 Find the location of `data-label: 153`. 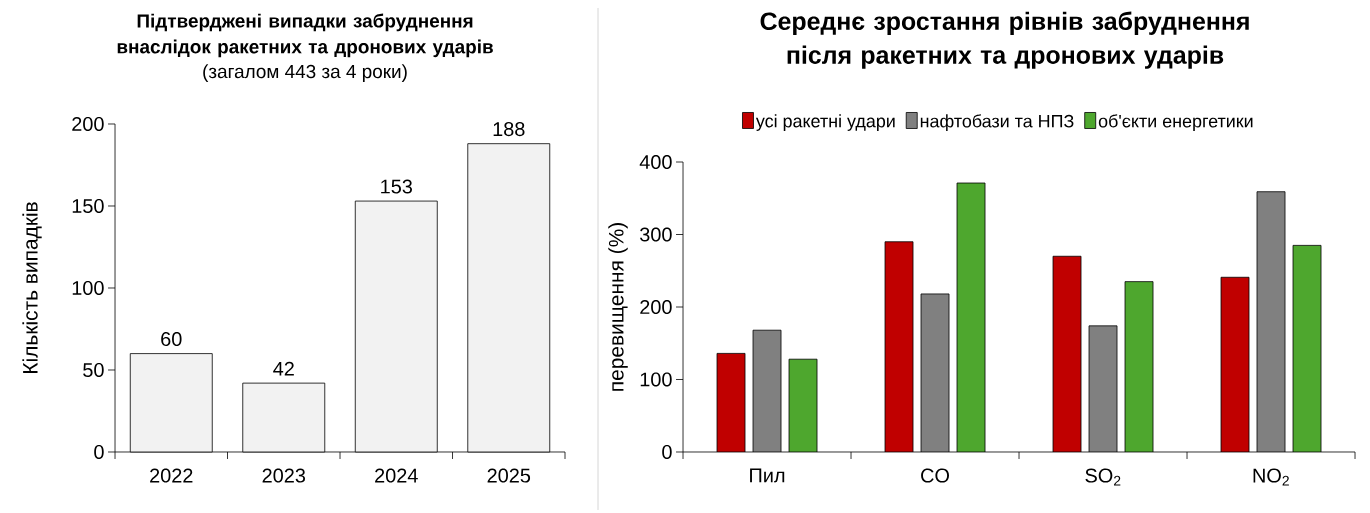

data-label: 153 is located at coordinates (396, 186).